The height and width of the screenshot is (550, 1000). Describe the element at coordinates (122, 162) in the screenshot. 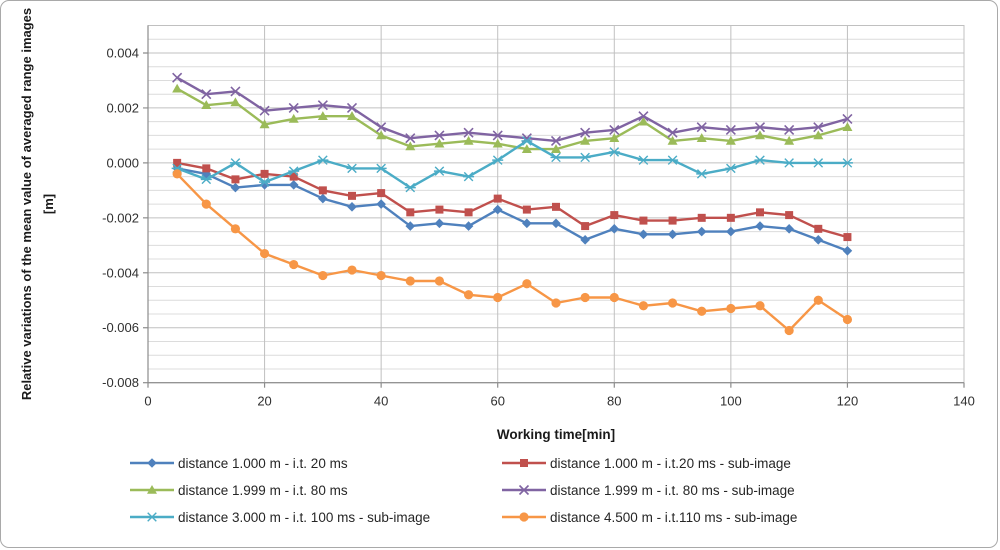

I see `y-tick-label: 0.000` at that location.